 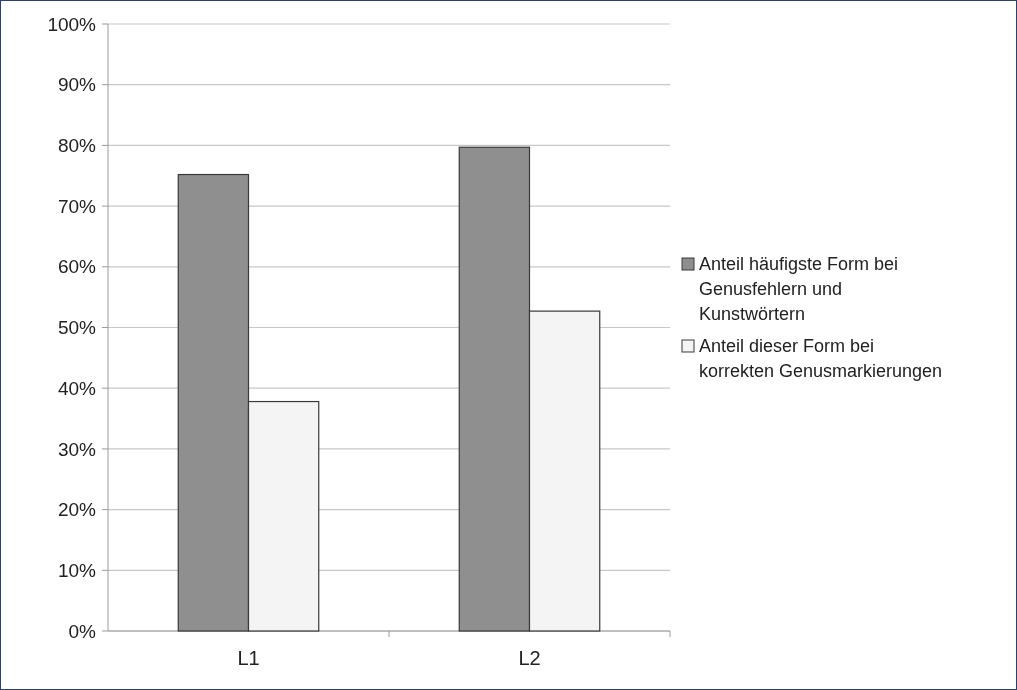 I want to click on y-tick-label: 50%, so click(x=77, y=328).